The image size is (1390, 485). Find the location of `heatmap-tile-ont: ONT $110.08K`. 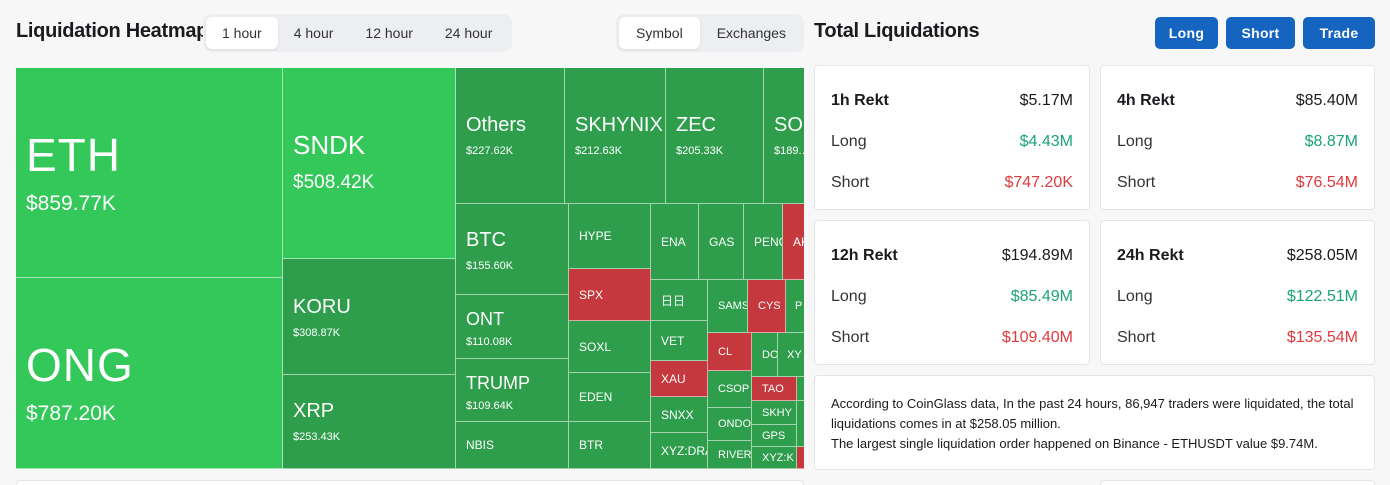

heatmap-tile-ont: ONT $110.08K is located at coordinates (512, 327).